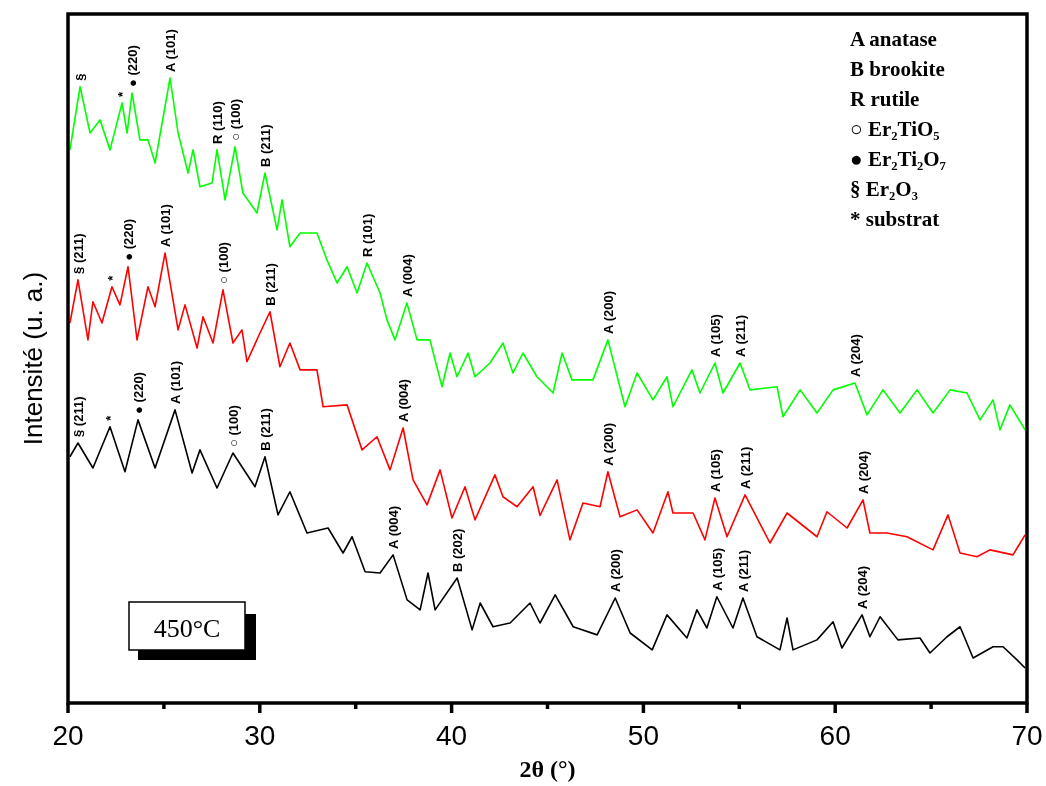 The width and height of the screenshot is (1046, 786). What do you see at coordinates (895, 219) in the screenshot?
I see `annotation: * substrat` at bounding box center [895, 219].